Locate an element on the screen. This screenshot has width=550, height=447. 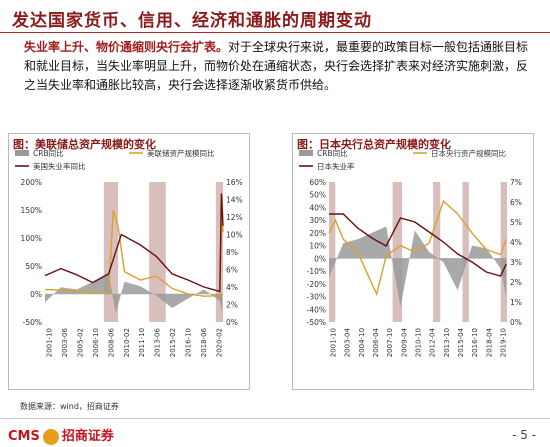
x-tick-label: 2015-02 is located at coordinates (173, 342).